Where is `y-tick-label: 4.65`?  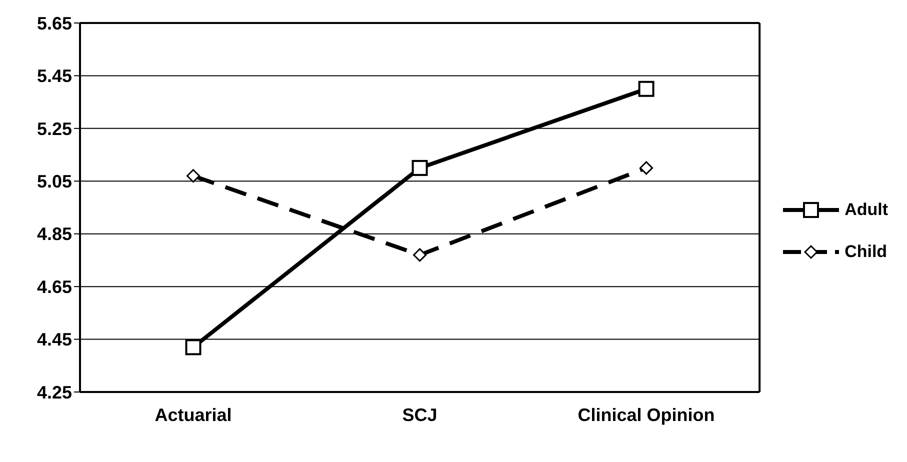
y-tick-label: 4.65 is located at coordinates (54, 286).